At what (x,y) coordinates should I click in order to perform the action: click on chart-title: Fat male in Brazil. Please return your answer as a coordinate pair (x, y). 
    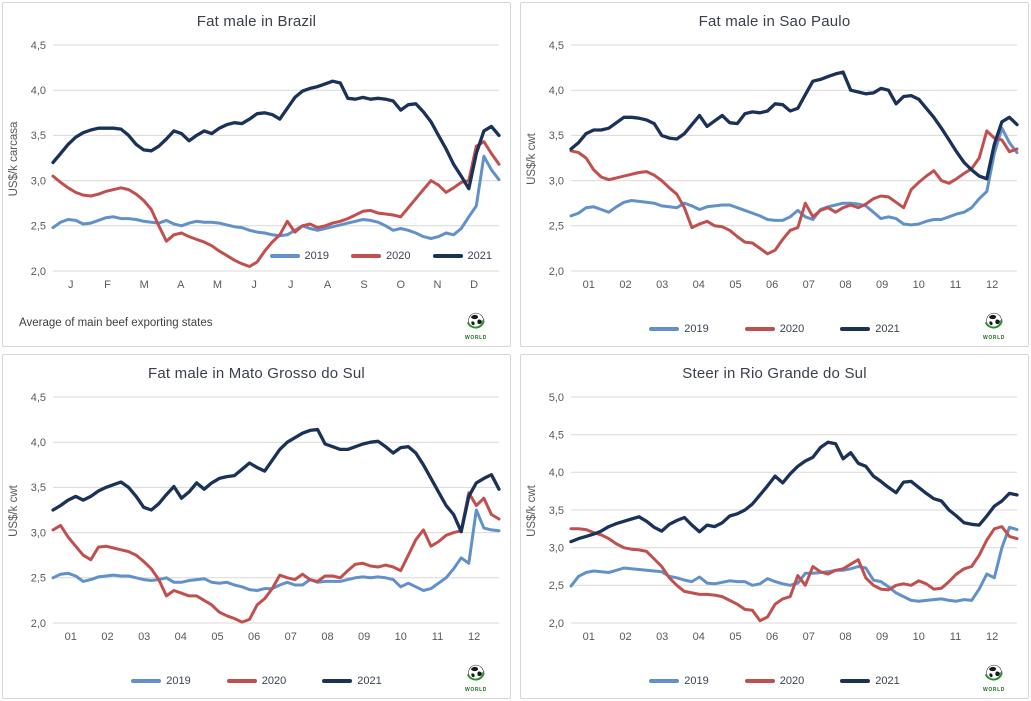
    Looking at the image, I should click on (256, 21).